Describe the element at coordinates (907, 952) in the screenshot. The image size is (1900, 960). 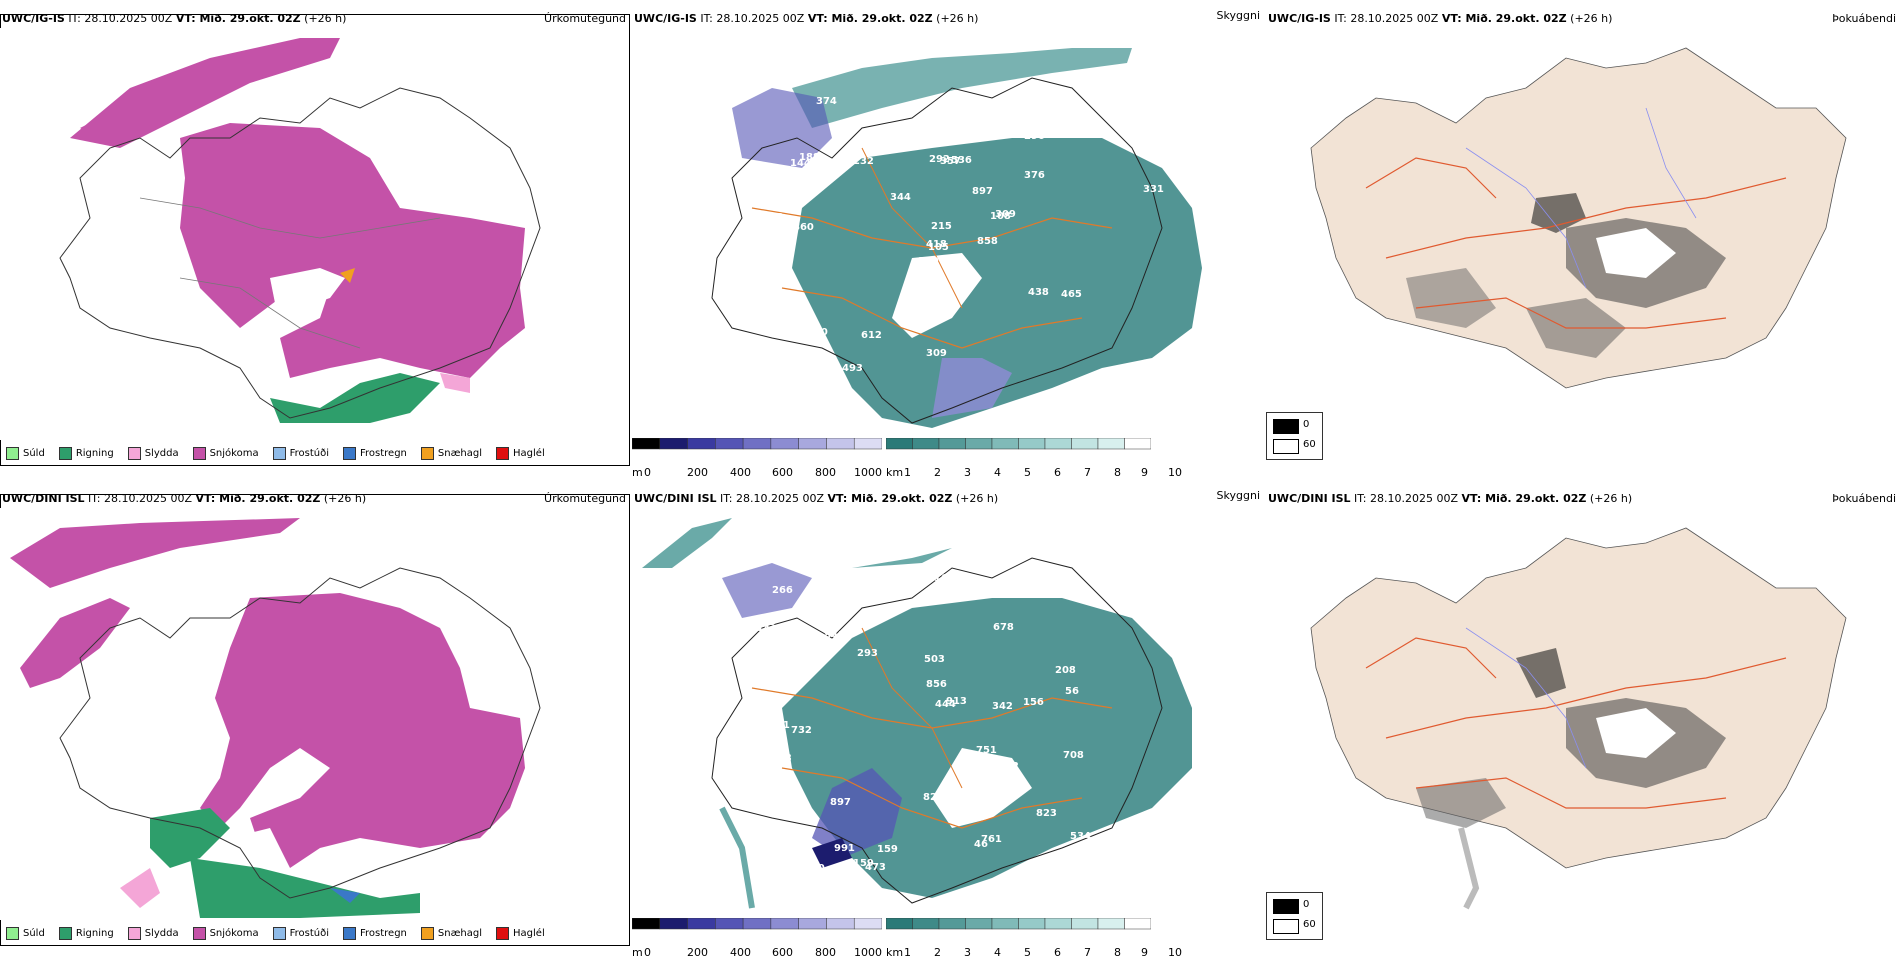
I see `colorbar-tick: 1` at that location.